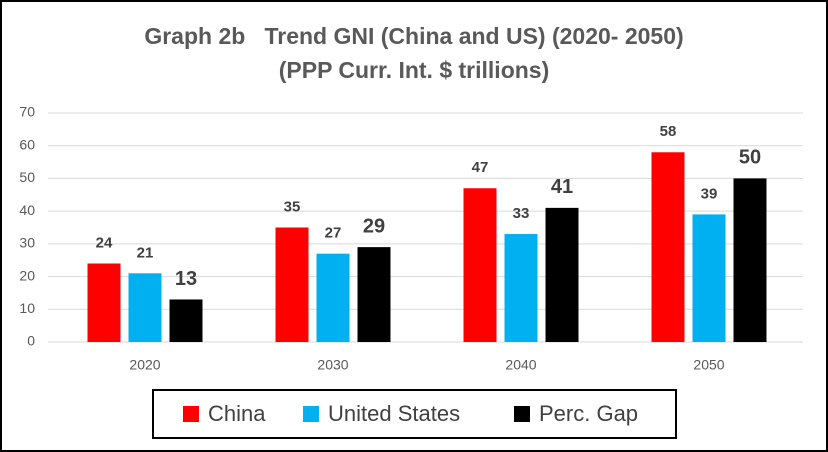  Describe the element at coordinates (27, 210) in the screenshot. I see `y-tick-label: 40` at that location.